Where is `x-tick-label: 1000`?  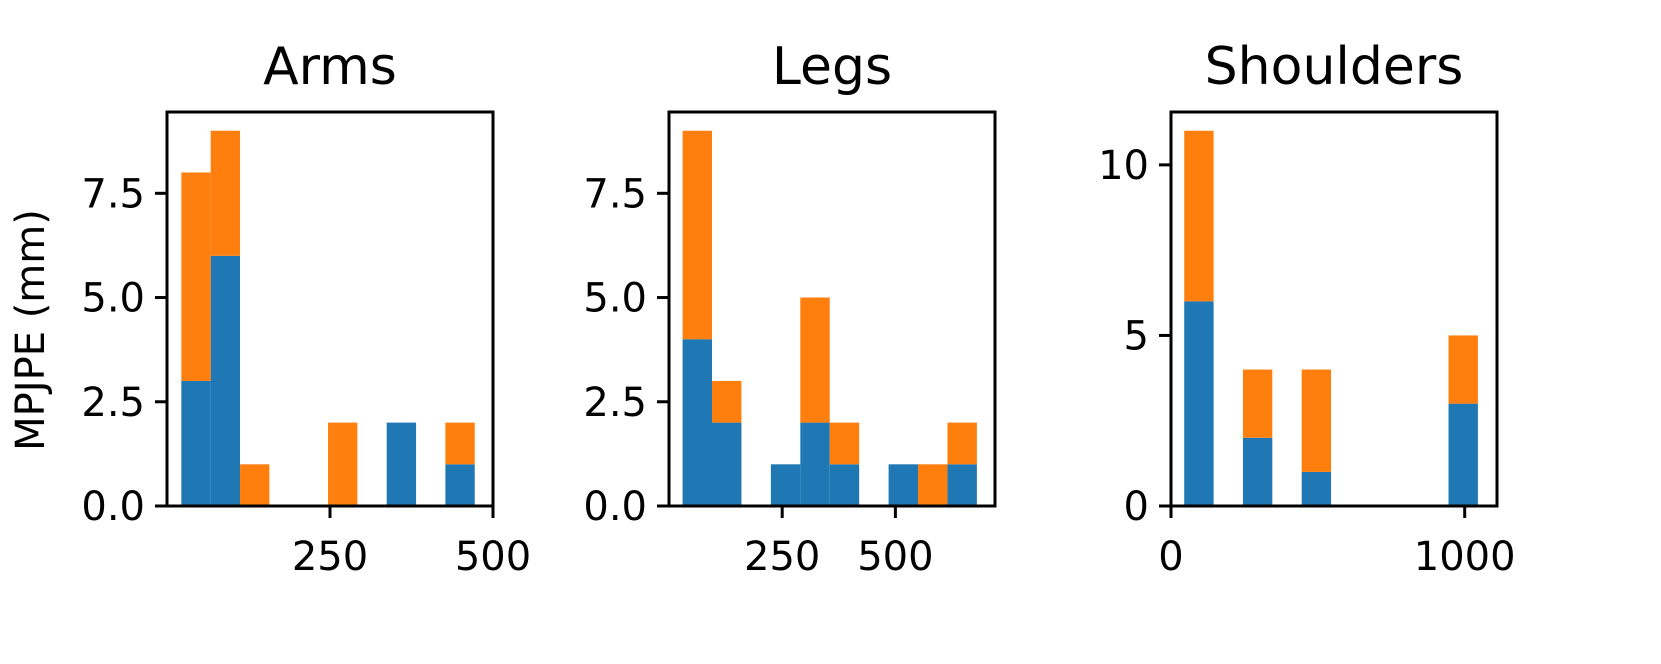 x-tick-label: 1000 is located at coordinates (1465, 557).